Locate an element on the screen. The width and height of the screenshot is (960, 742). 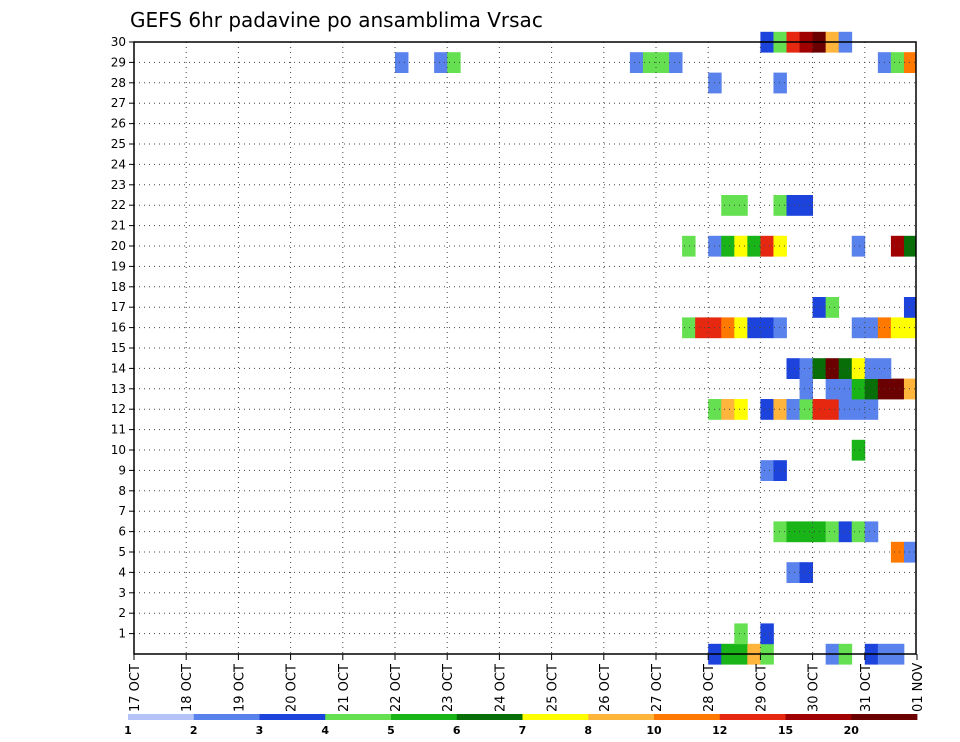
y-tick-label: 14 is located at coordinates (118, 368).